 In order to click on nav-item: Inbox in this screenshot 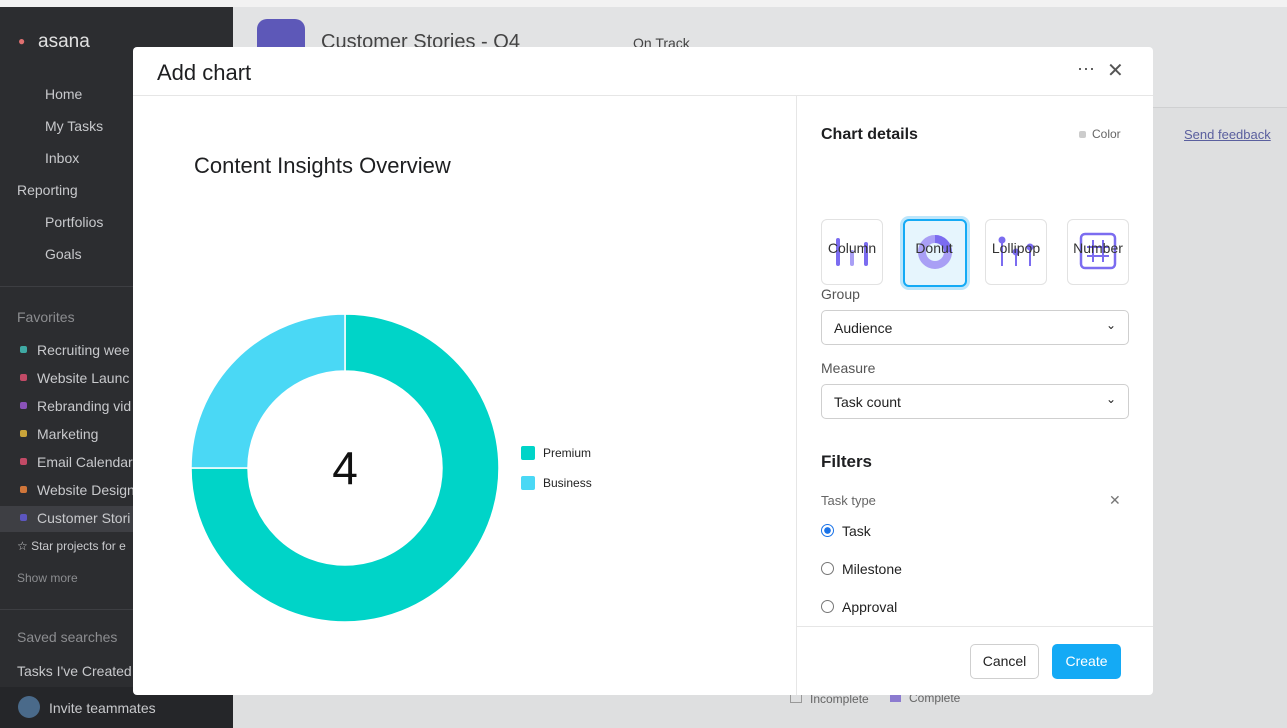, I will do `click(62, 158)`.